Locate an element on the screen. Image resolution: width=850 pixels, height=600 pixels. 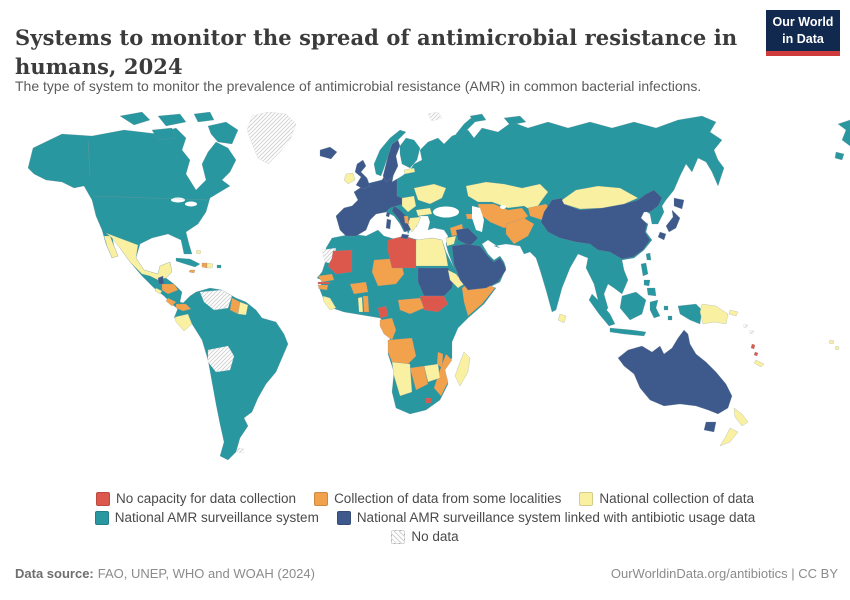
legend-item-no-capacity: No capacity for data collection is located at coordinates (196, 498).